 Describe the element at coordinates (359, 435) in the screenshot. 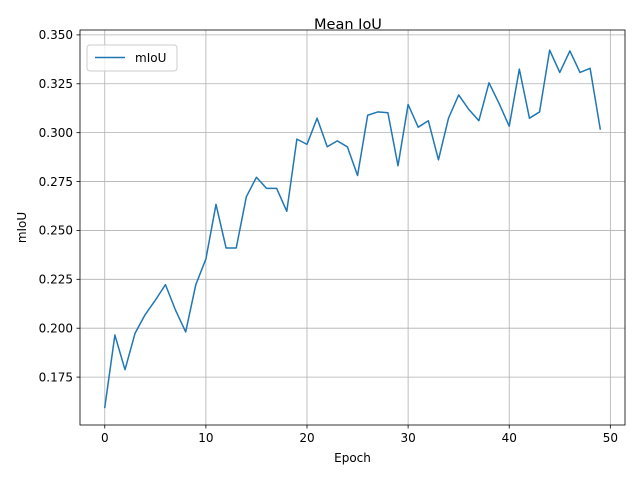

I see `x-axis: 0 10 20 30 40 50` at that location.